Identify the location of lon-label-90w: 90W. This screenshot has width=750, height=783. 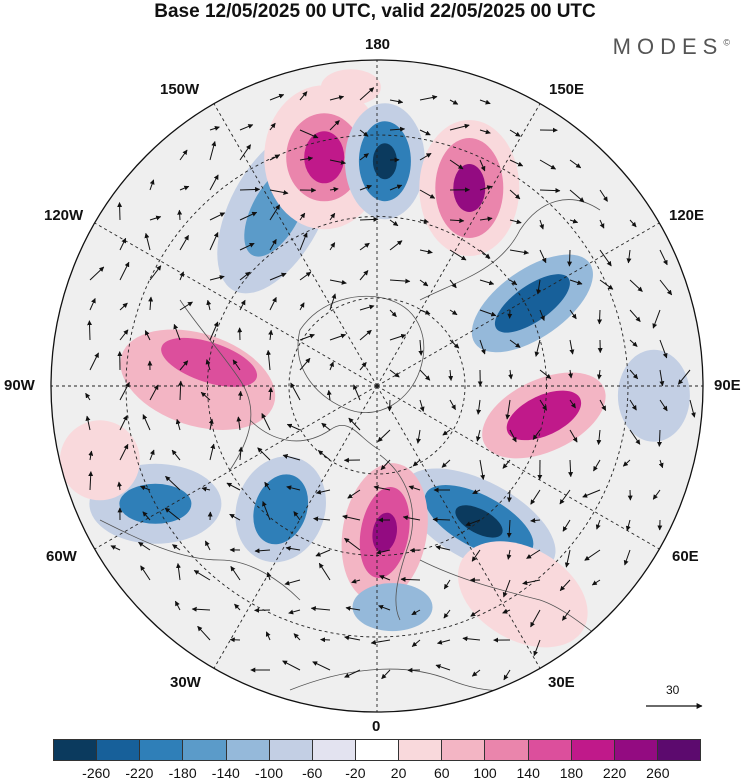
(19, 385).